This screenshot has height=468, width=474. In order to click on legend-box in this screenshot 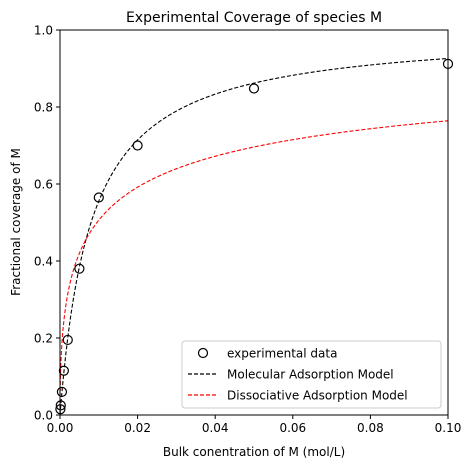, I will do `click(311, 374)`.